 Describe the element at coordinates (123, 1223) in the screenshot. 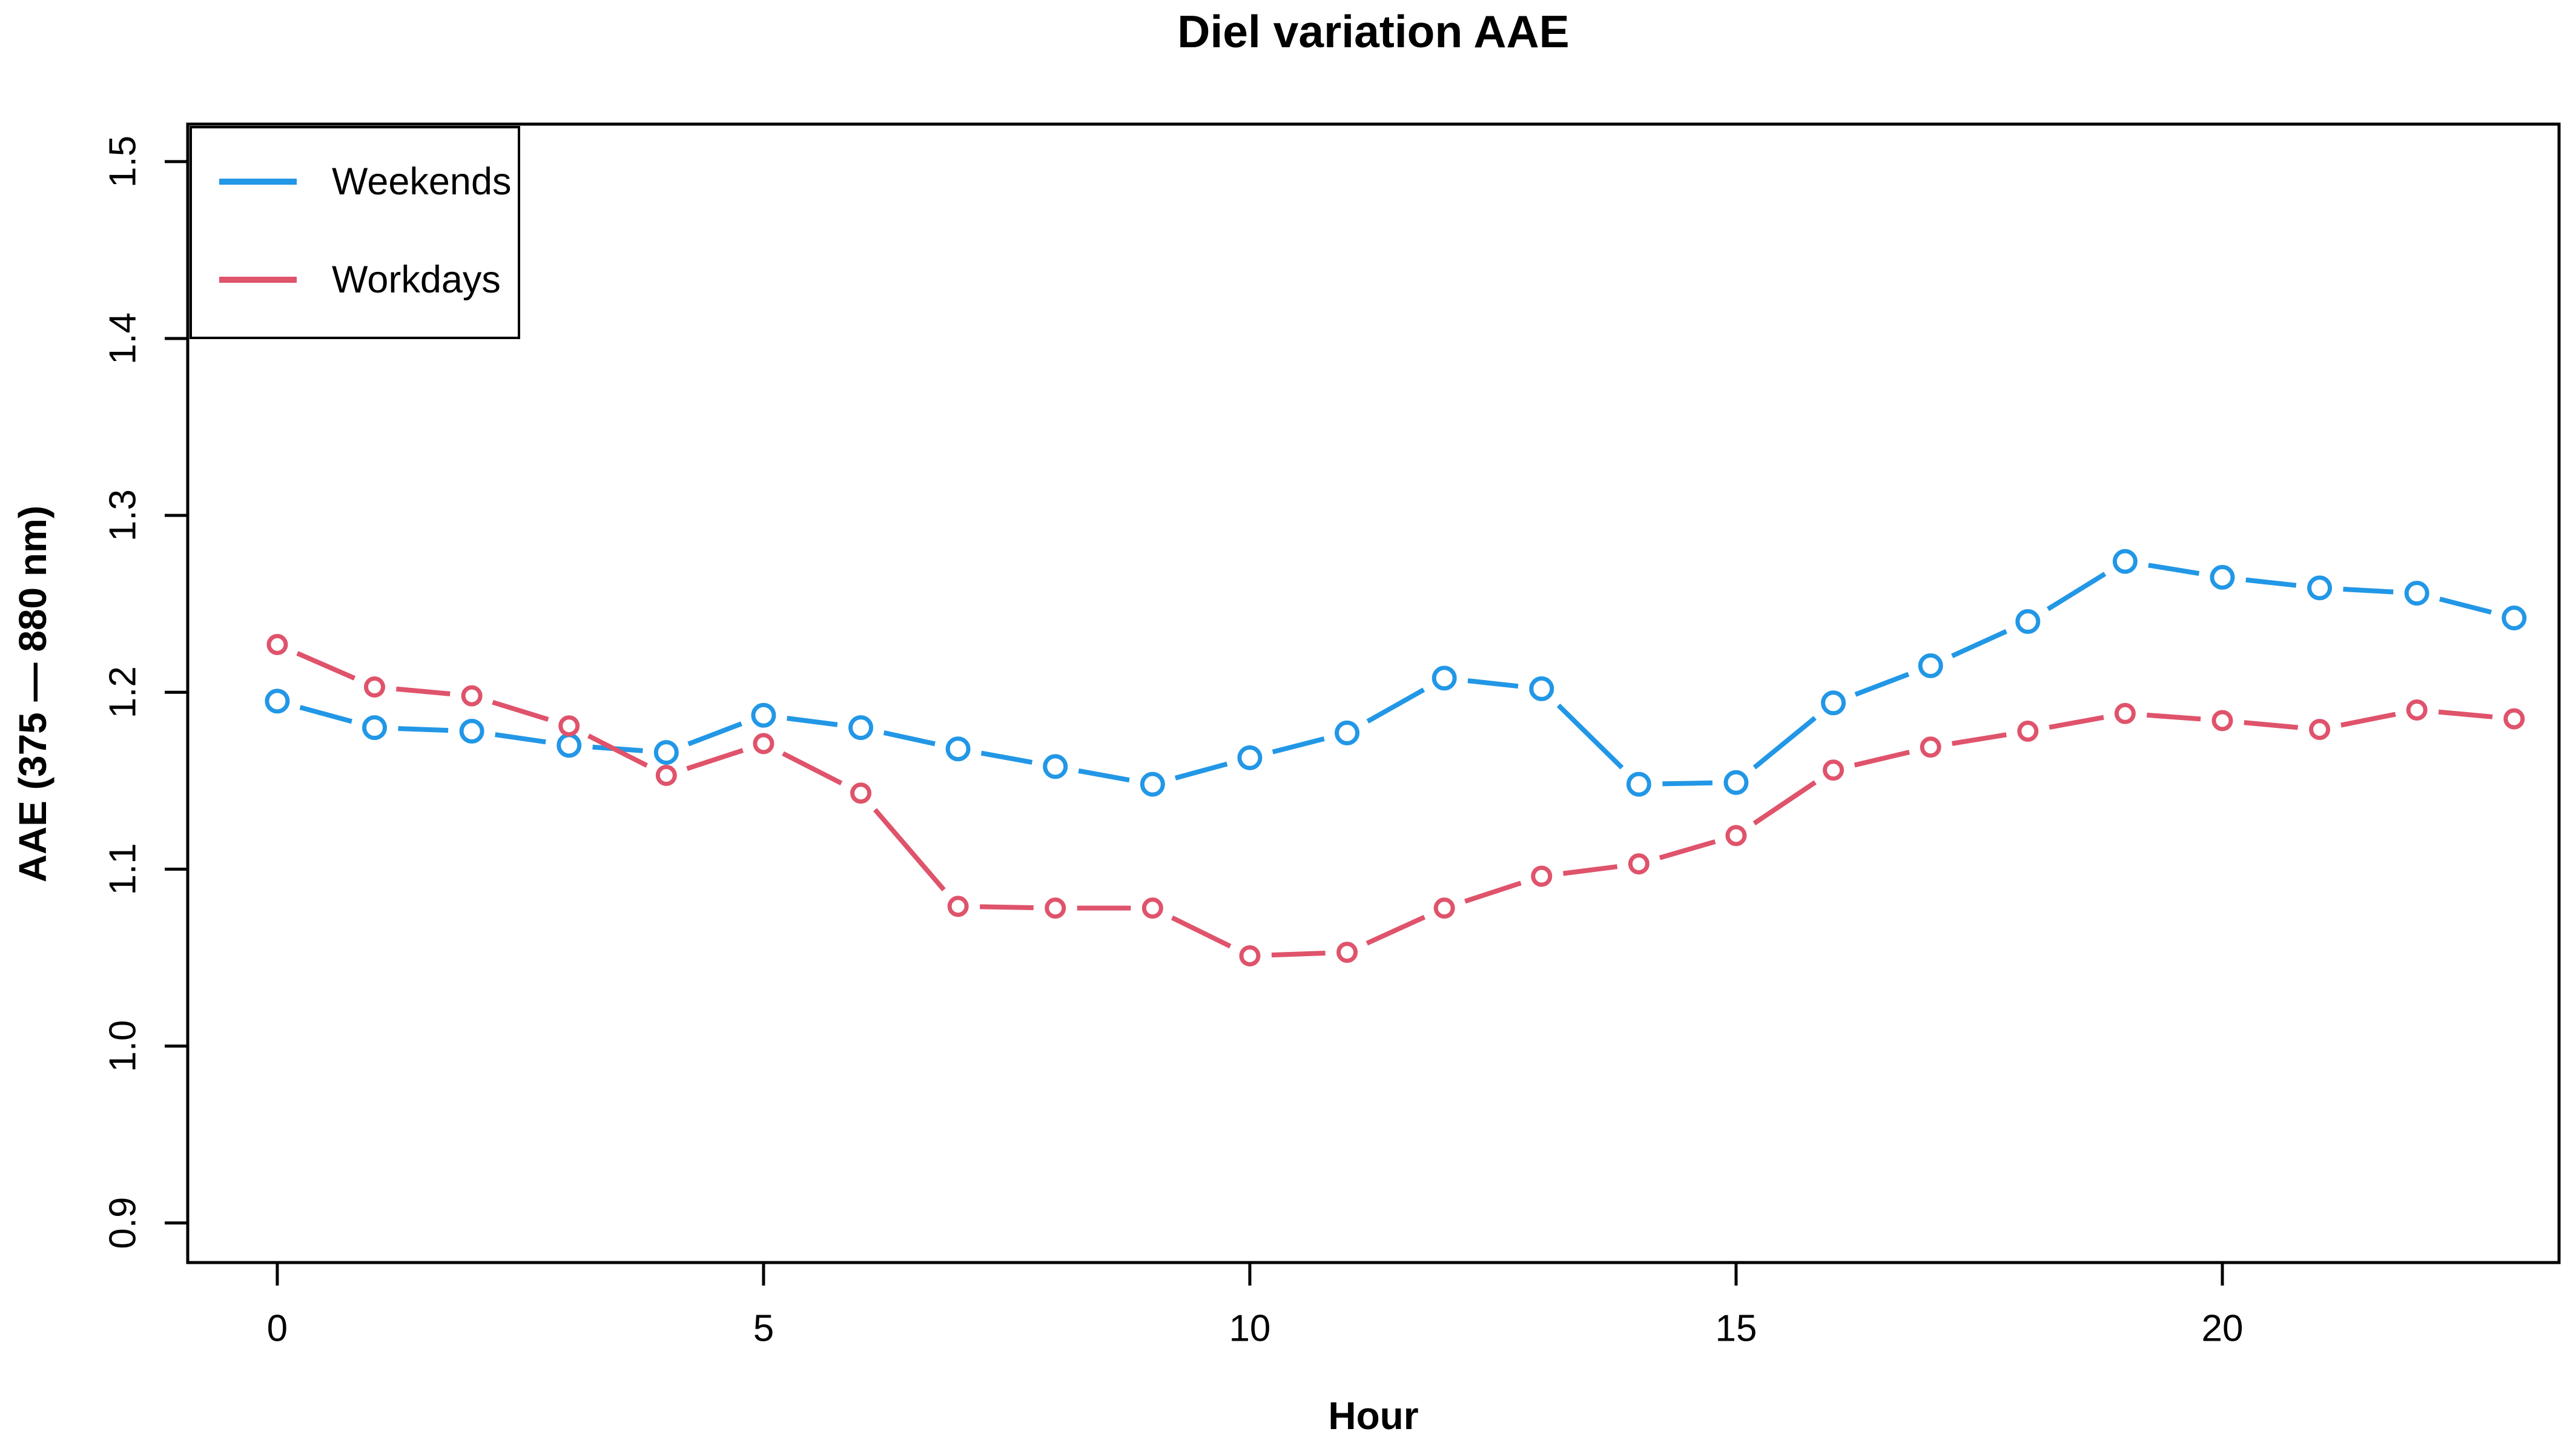

I see `y-tick-label: 0.9` at that location.